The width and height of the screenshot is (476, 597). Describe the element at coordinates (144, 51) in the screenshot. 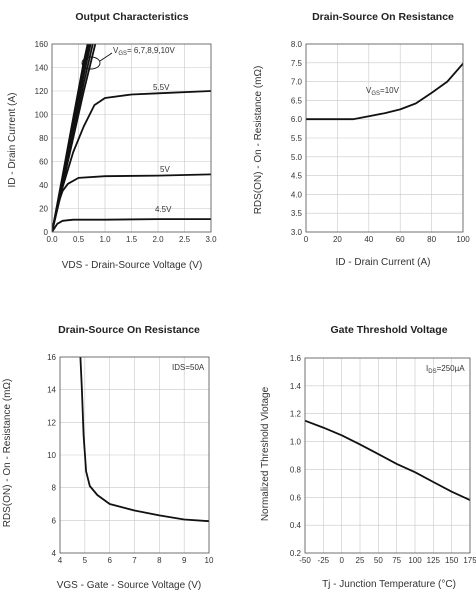

I see `vgs-group-label: VGS= 6,7,8,9,10V` at that location.